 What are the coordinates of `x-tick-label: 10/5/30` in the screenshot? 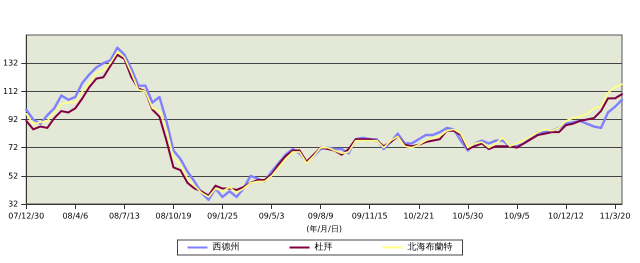 It's located at (468, 216).